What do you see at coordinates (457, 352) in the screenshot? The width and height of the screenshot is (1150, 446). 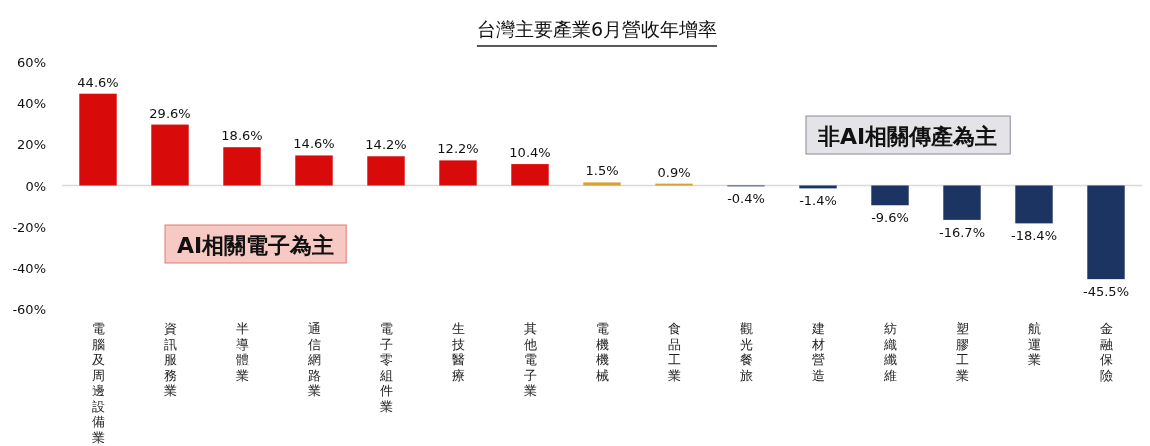 I see `x-tick-label: 生技醫療` at bounding box center [457, 352].